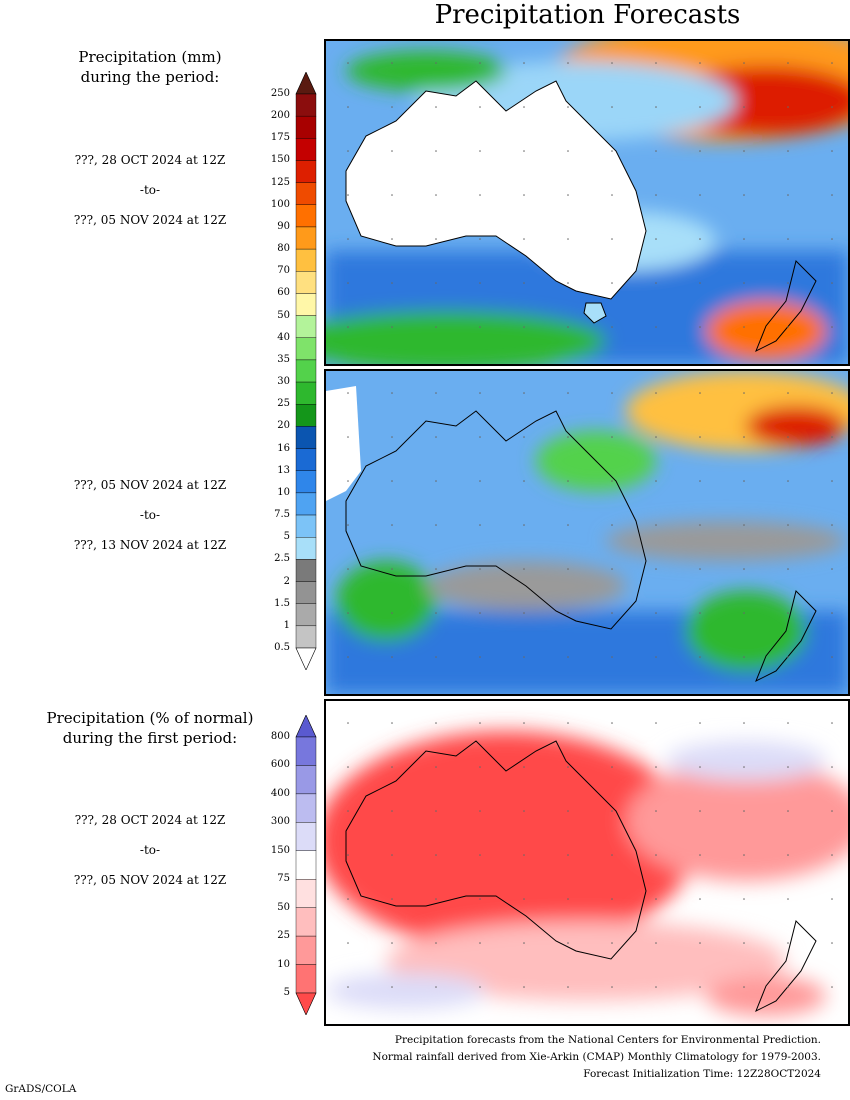 This screenshot has width=850, height=1100. I want to click on pct-colorbar-tick-label: 50, so click(283, 907).